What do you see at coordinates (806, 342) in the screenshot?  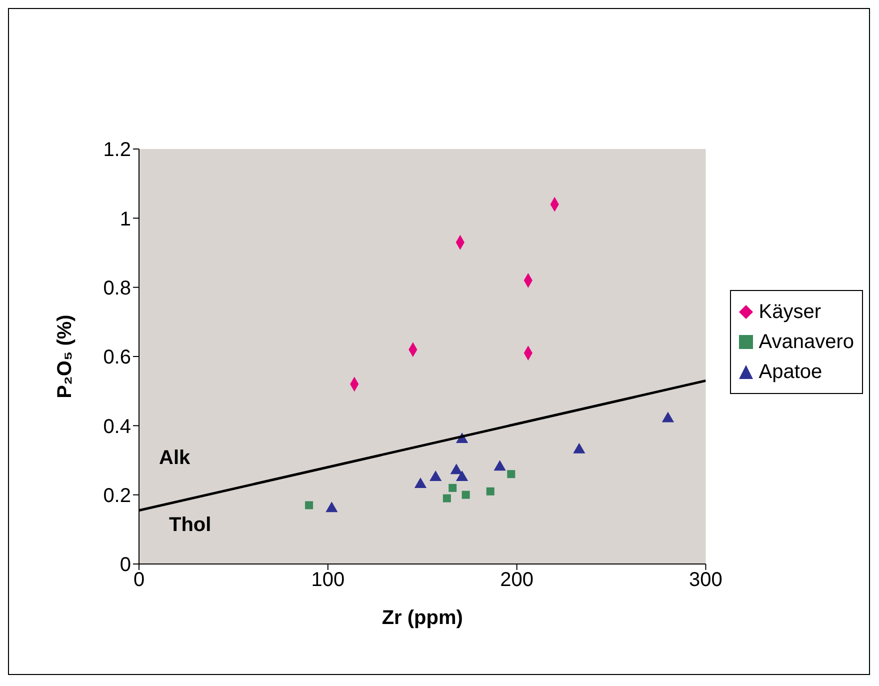 I see `legend-label: Avanavero` at bounding box center [806, 342].